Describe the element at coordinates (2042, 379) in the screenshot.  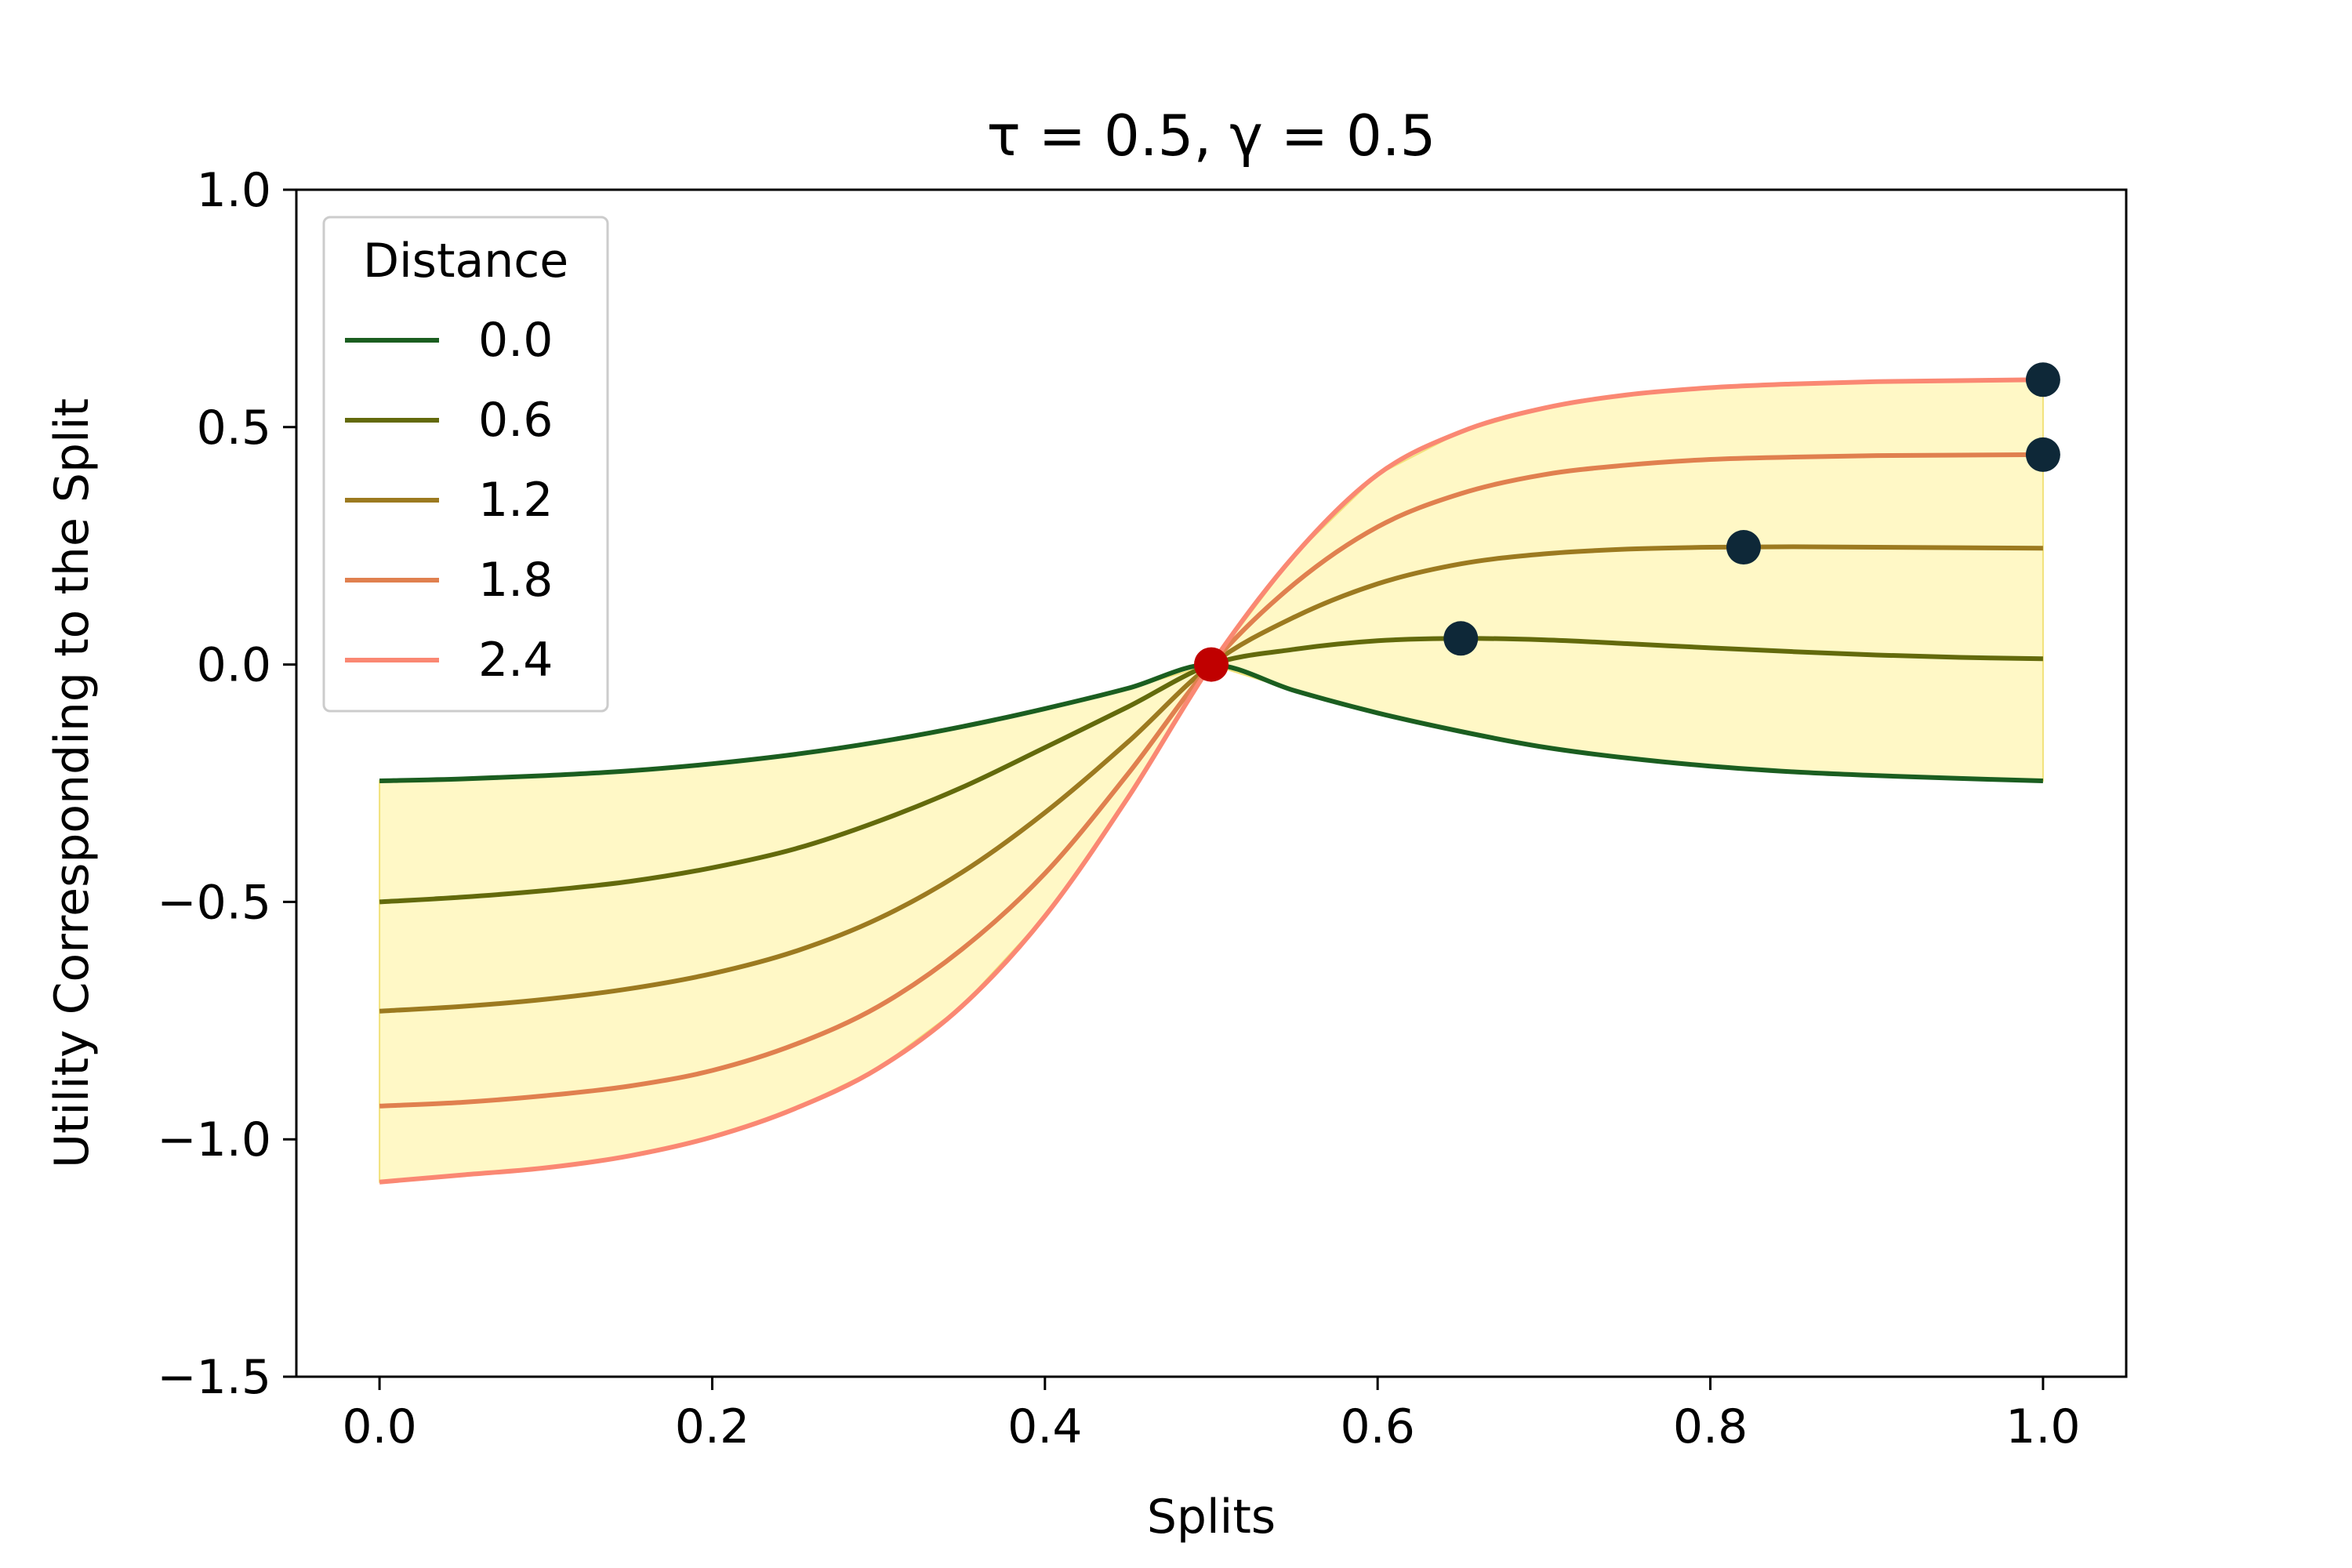
I see `marker-peak-2.4` at that location.